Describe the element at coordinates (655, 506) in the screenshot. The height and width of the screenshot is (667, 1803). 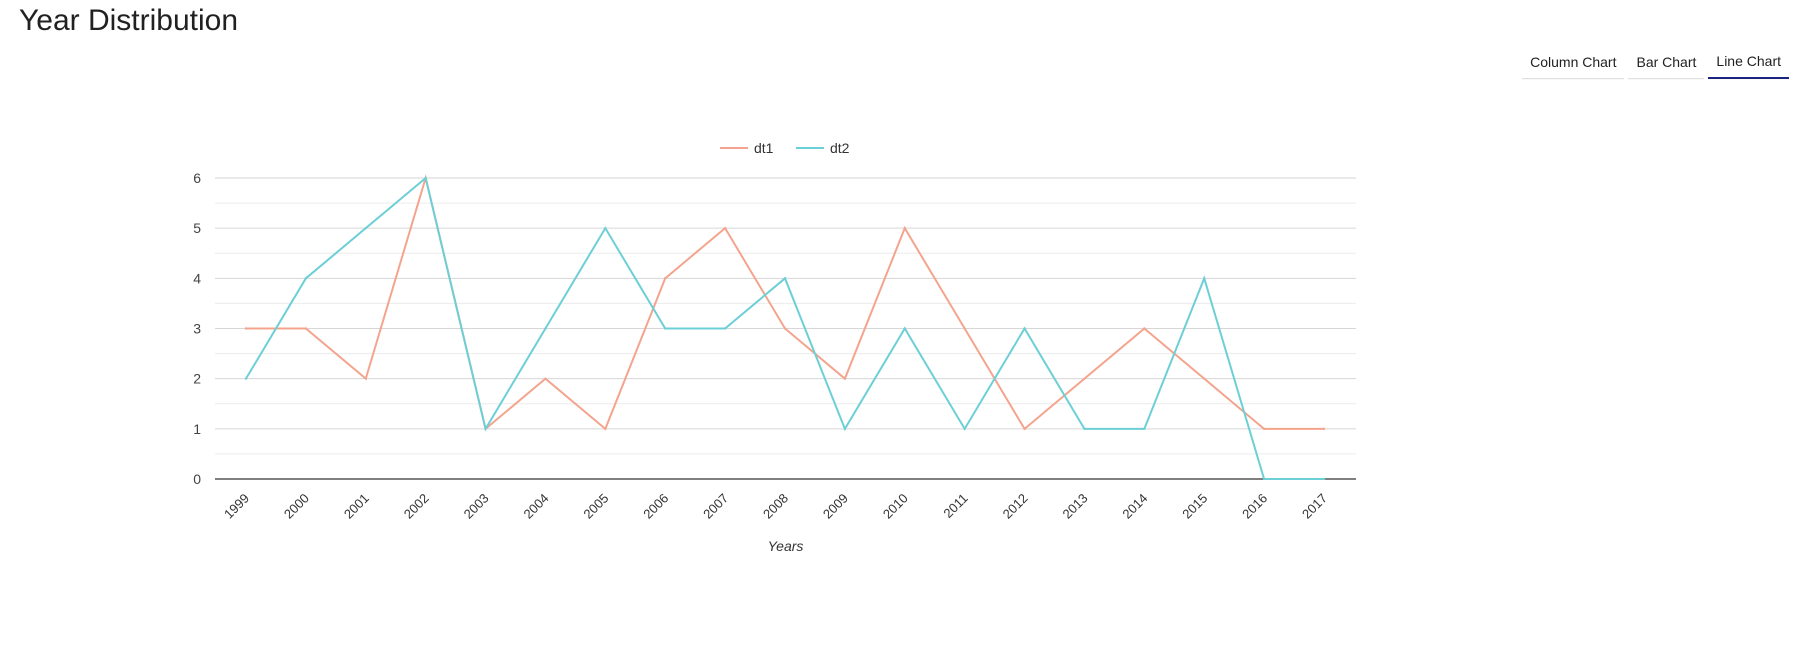
I see `x-tick-label: 2006` at that location.